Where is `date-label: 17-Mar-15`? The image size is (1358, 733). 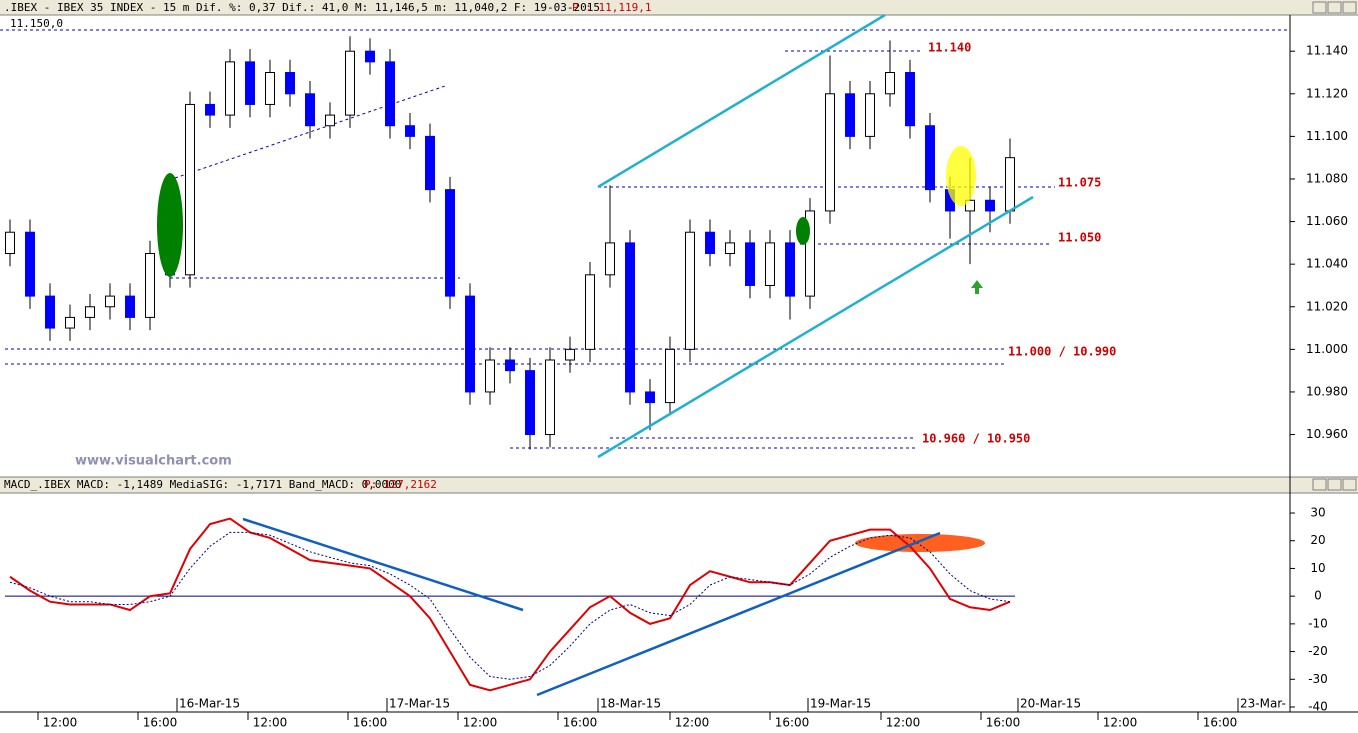 date-label: 17-Mar-15 is located at coordinates (419, 704).